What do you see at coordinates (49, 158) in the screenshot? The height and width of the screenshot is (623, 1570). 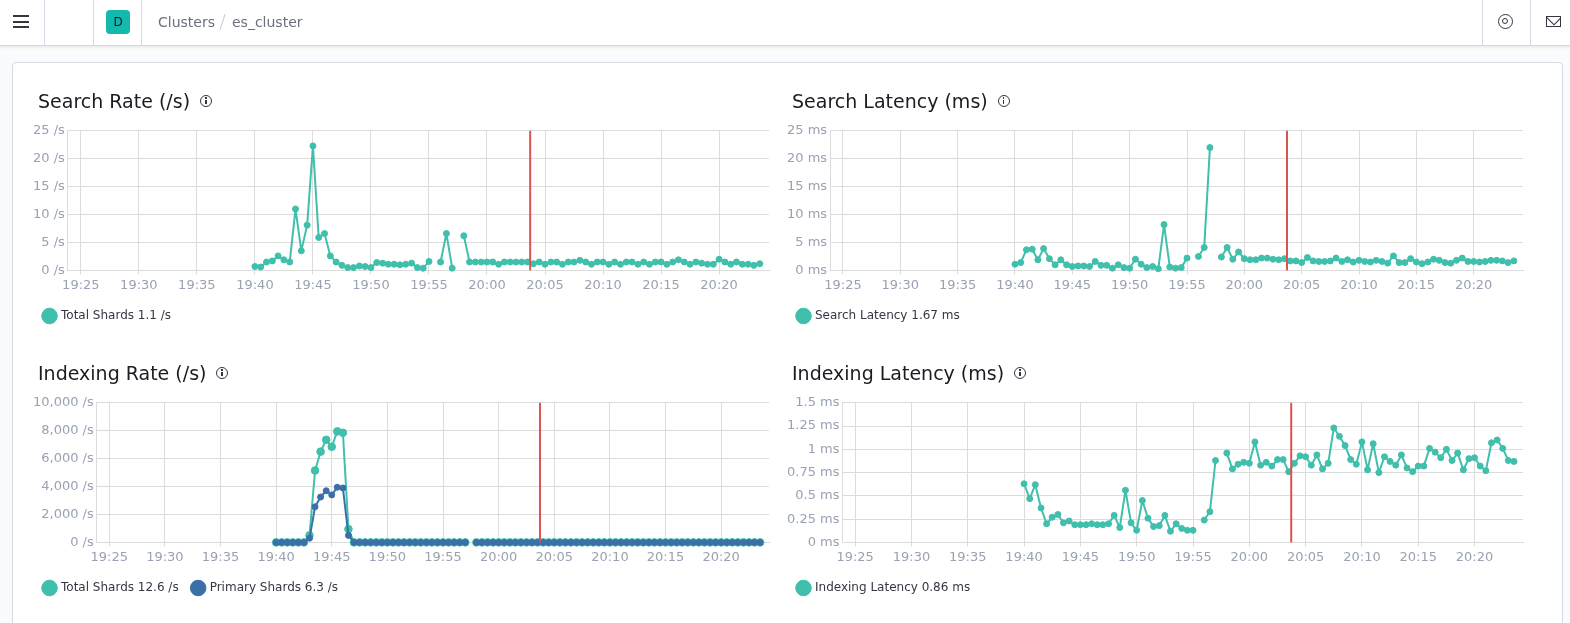 I see `y-tick-label: 20 /s` at bounding box center [49, 158].